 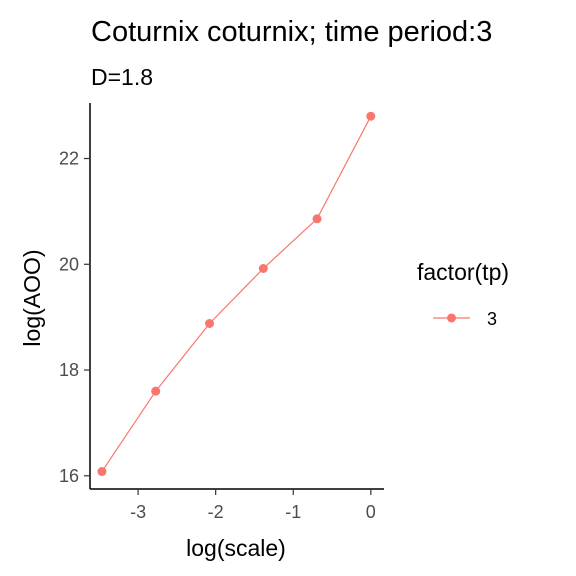 What do you see at coordinates (253, 505) in the screenshot?
I see `x-axis-ticks: -3 -2 -1 0` at bounding box center [253, 505].